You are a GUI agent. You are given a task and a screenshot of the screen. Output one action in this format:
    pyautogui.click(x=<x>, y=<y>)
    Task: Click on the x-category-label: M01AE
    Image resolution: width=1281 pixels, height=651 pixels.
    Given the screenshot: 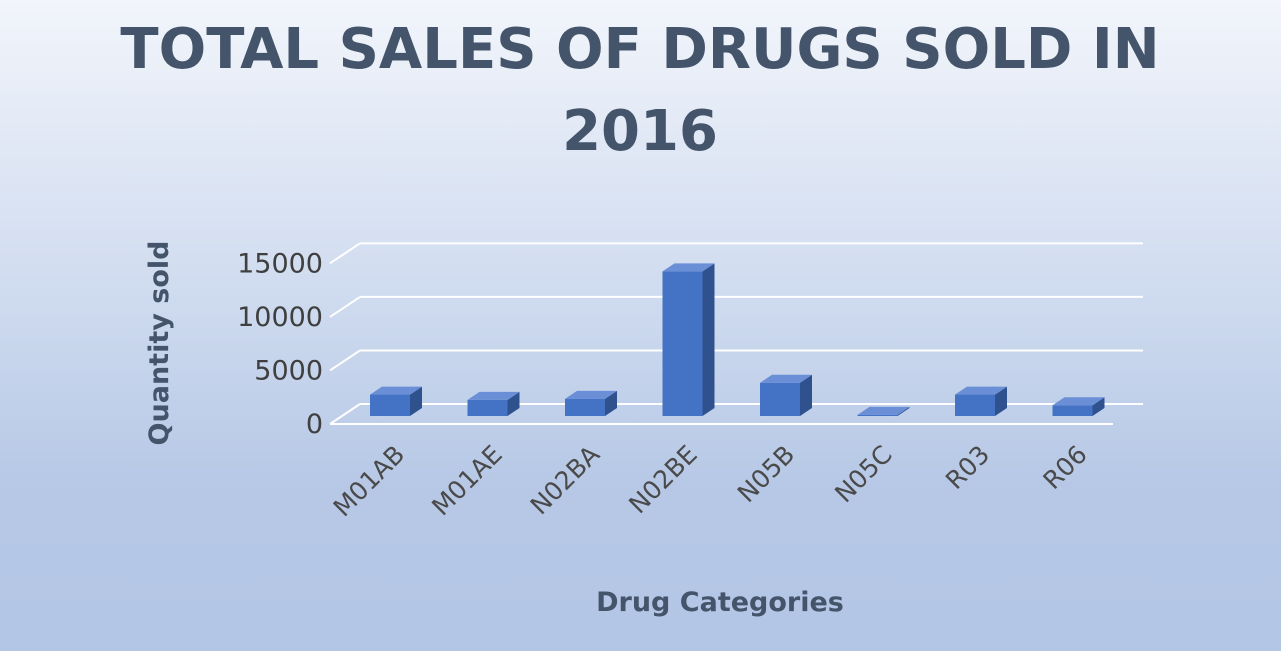 What is the action you would take?
    pyautogui.click(x=467, y=481)
    